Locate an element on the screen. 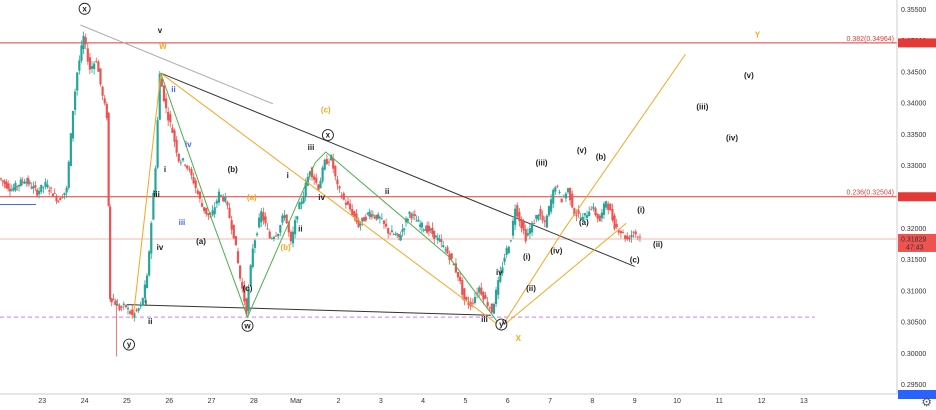 Image resolution: width=936 pixels, height=410 pixels. wave-label: (ii) is located at coordinates (531, 288).